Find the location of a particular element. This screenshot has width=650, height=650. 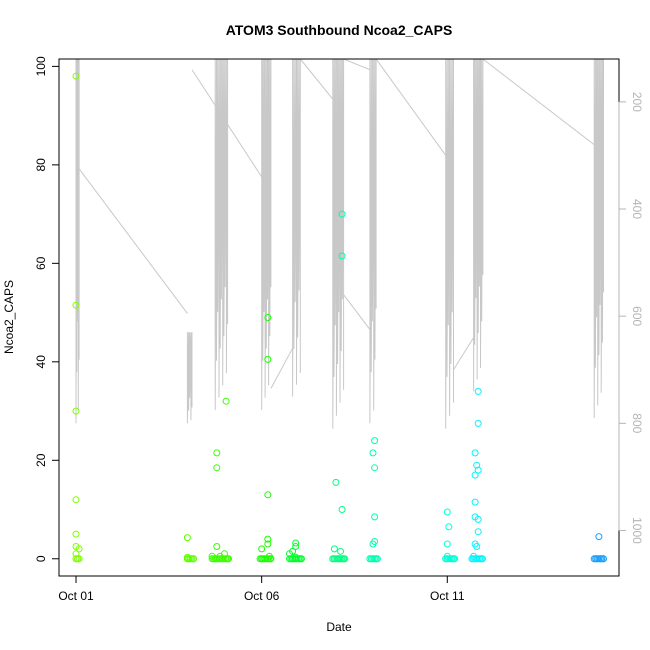

x-axis: Oct 01 Oct 06 Oct 11 is located at coordinates (261, 589).